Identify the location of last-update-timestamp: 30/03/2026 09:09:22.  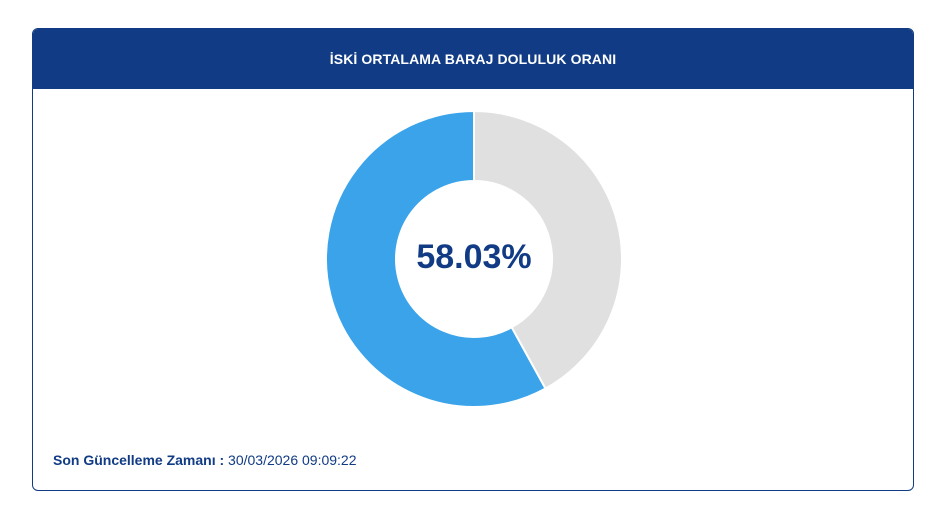
(292, 460).